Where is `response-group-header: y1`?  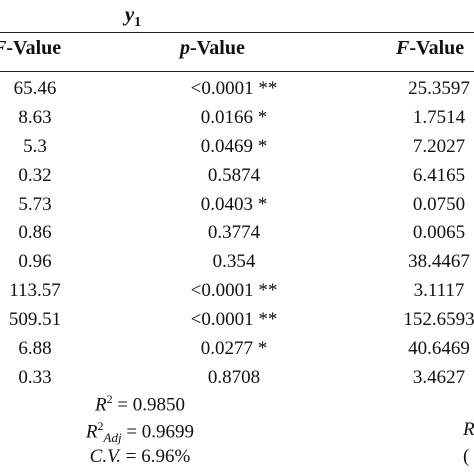 response-group-header: y1 is located at coordinates (133, 16).